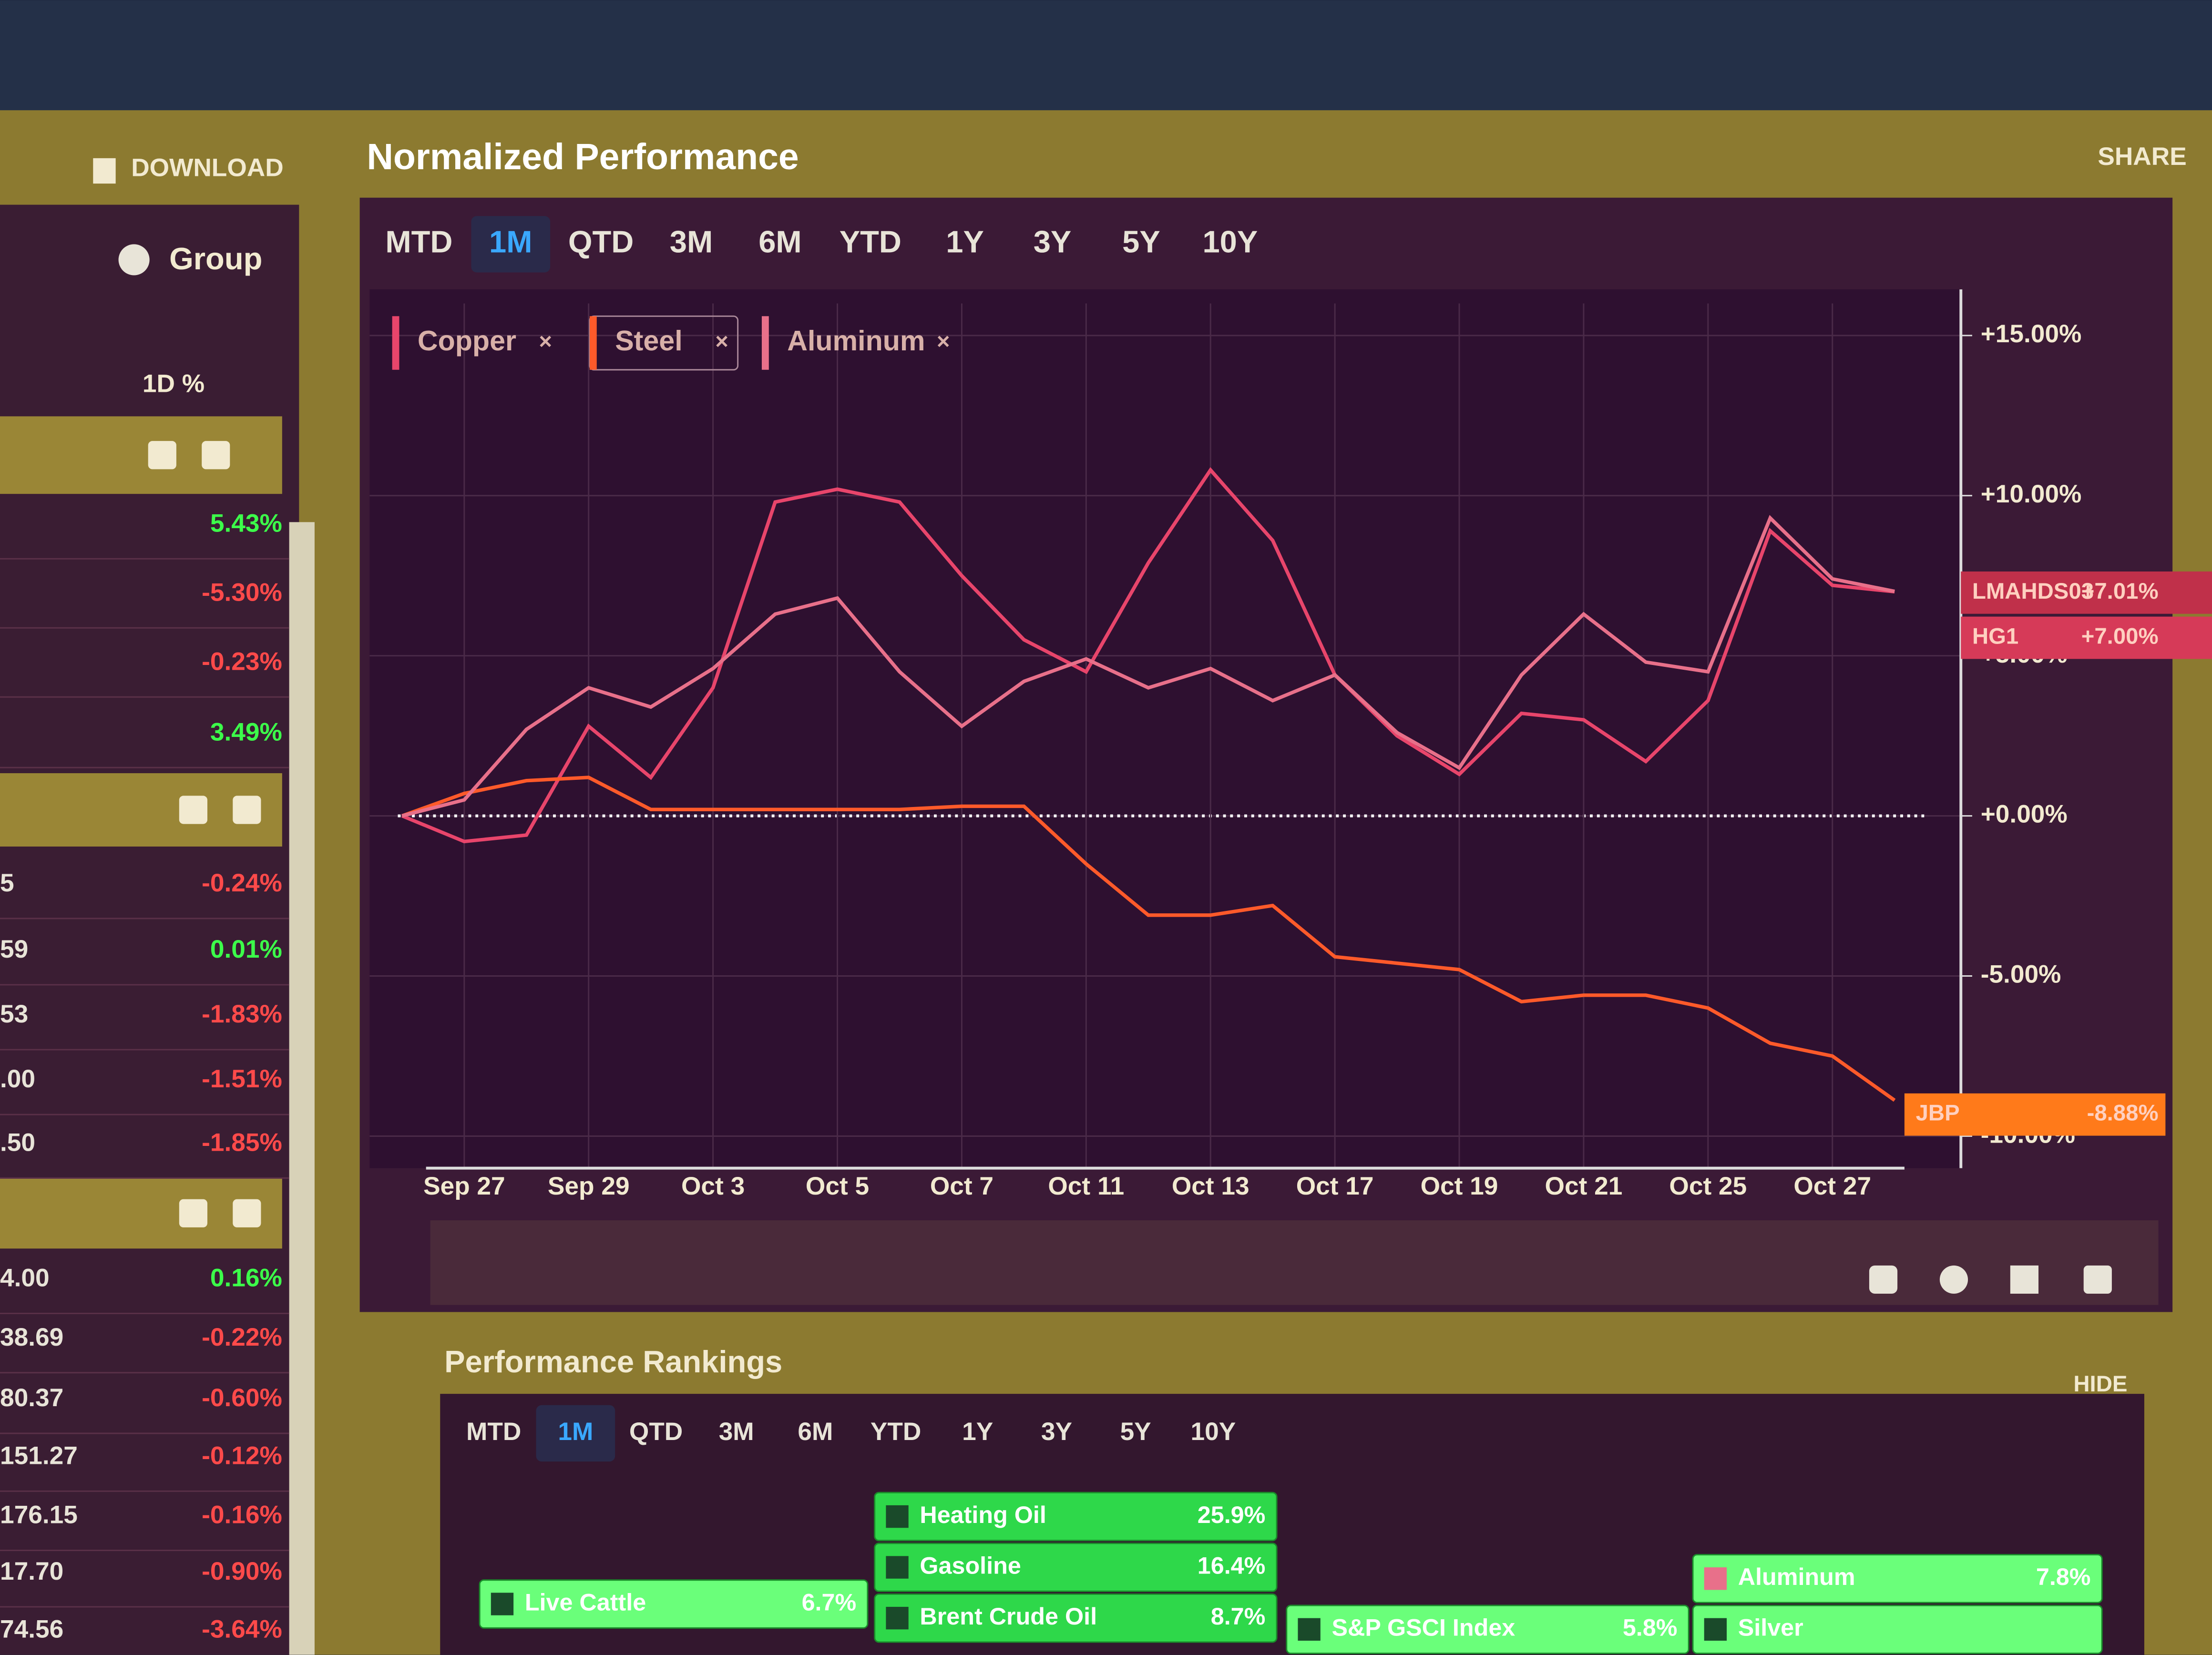 The width and height of the screenshot is (2212, 1655). Describe the element at coordinates (2120, 591) in the screenshot. I see `price-tag-value: +7.01%` at that location.